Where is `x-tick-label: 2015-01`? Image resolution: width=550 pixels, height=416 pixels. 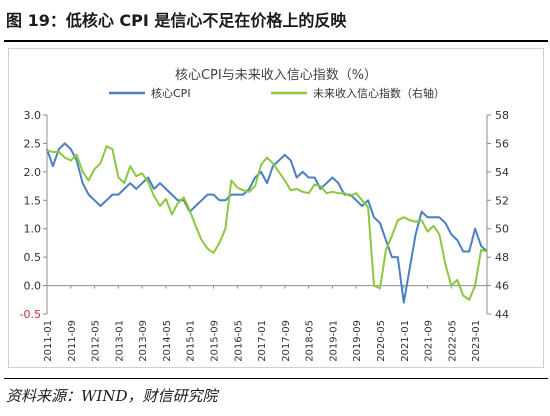 x-tick-label: 2015-01 is located at coordinates (191, 341).